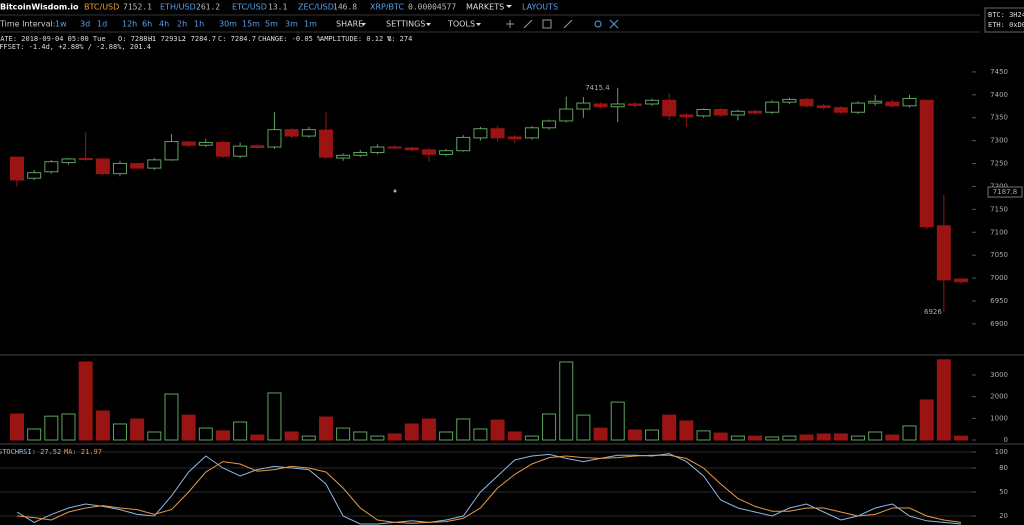 This screenshot has width=1024, height=525. I want to click on y-tick-label: 1000, so click(999, 418).